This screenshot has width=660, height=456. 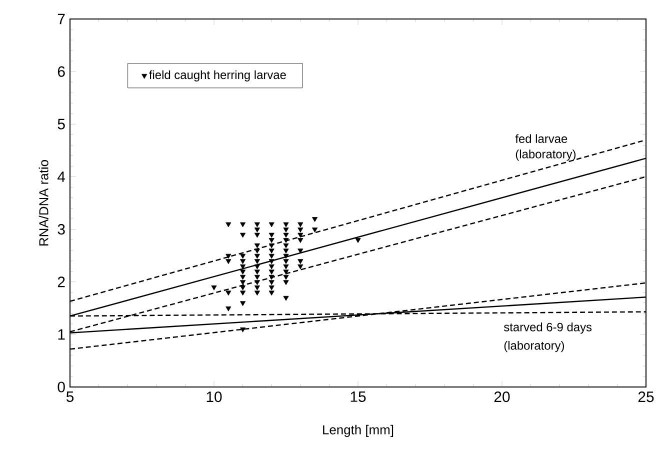 I want to click on y-tick-label: 7, so click(x=61, y=19).